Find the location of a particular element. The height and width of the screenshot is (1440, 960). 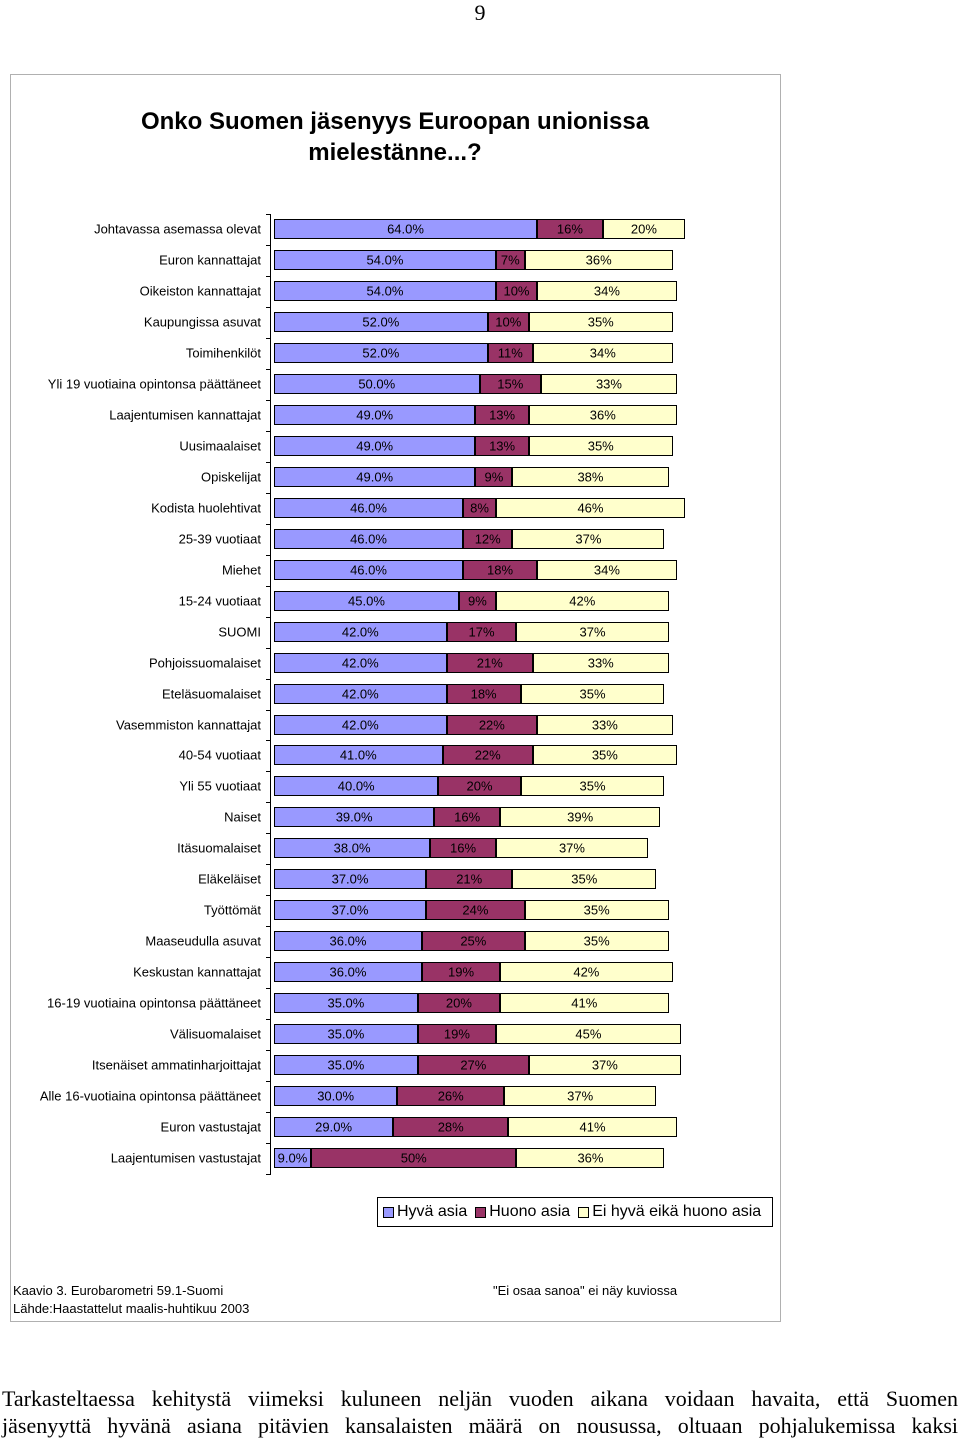

value-label: 29.0% is located at coordinates (334, 1127).